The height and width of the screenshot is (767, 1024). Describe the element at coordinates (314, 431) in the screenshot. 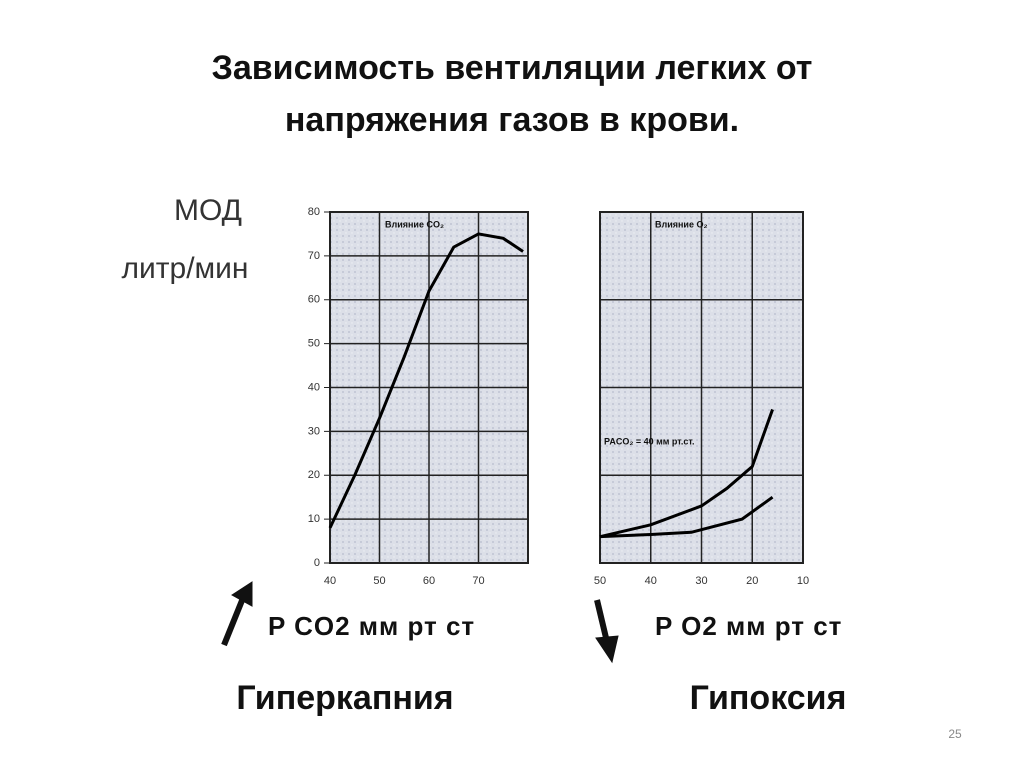

I see `y-tick-label: 30` at that location.